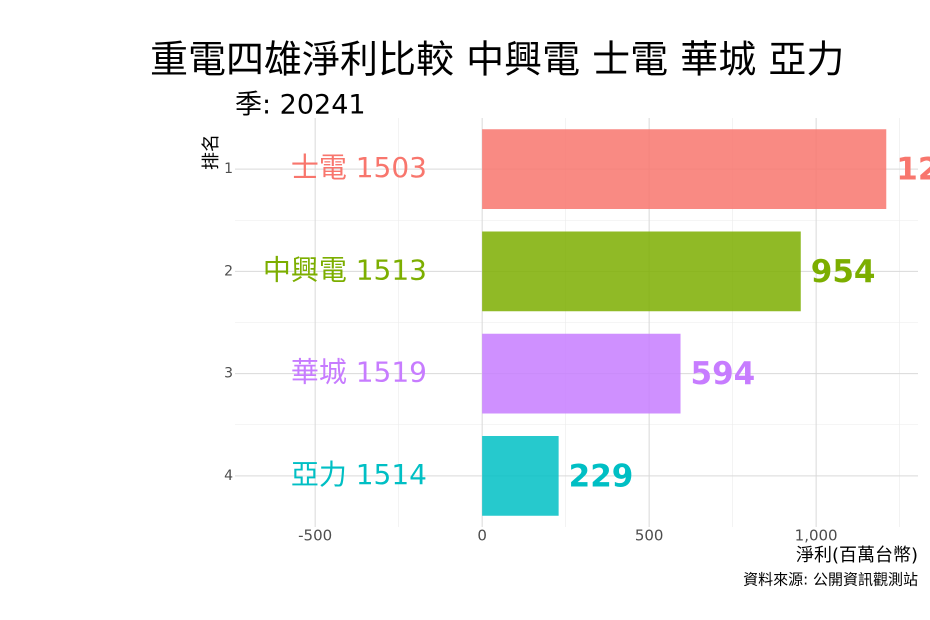  What do you see at coordinates (228, 476) in the screenshot?
I see `rank-label: 4` at bounding box center [228, 476].